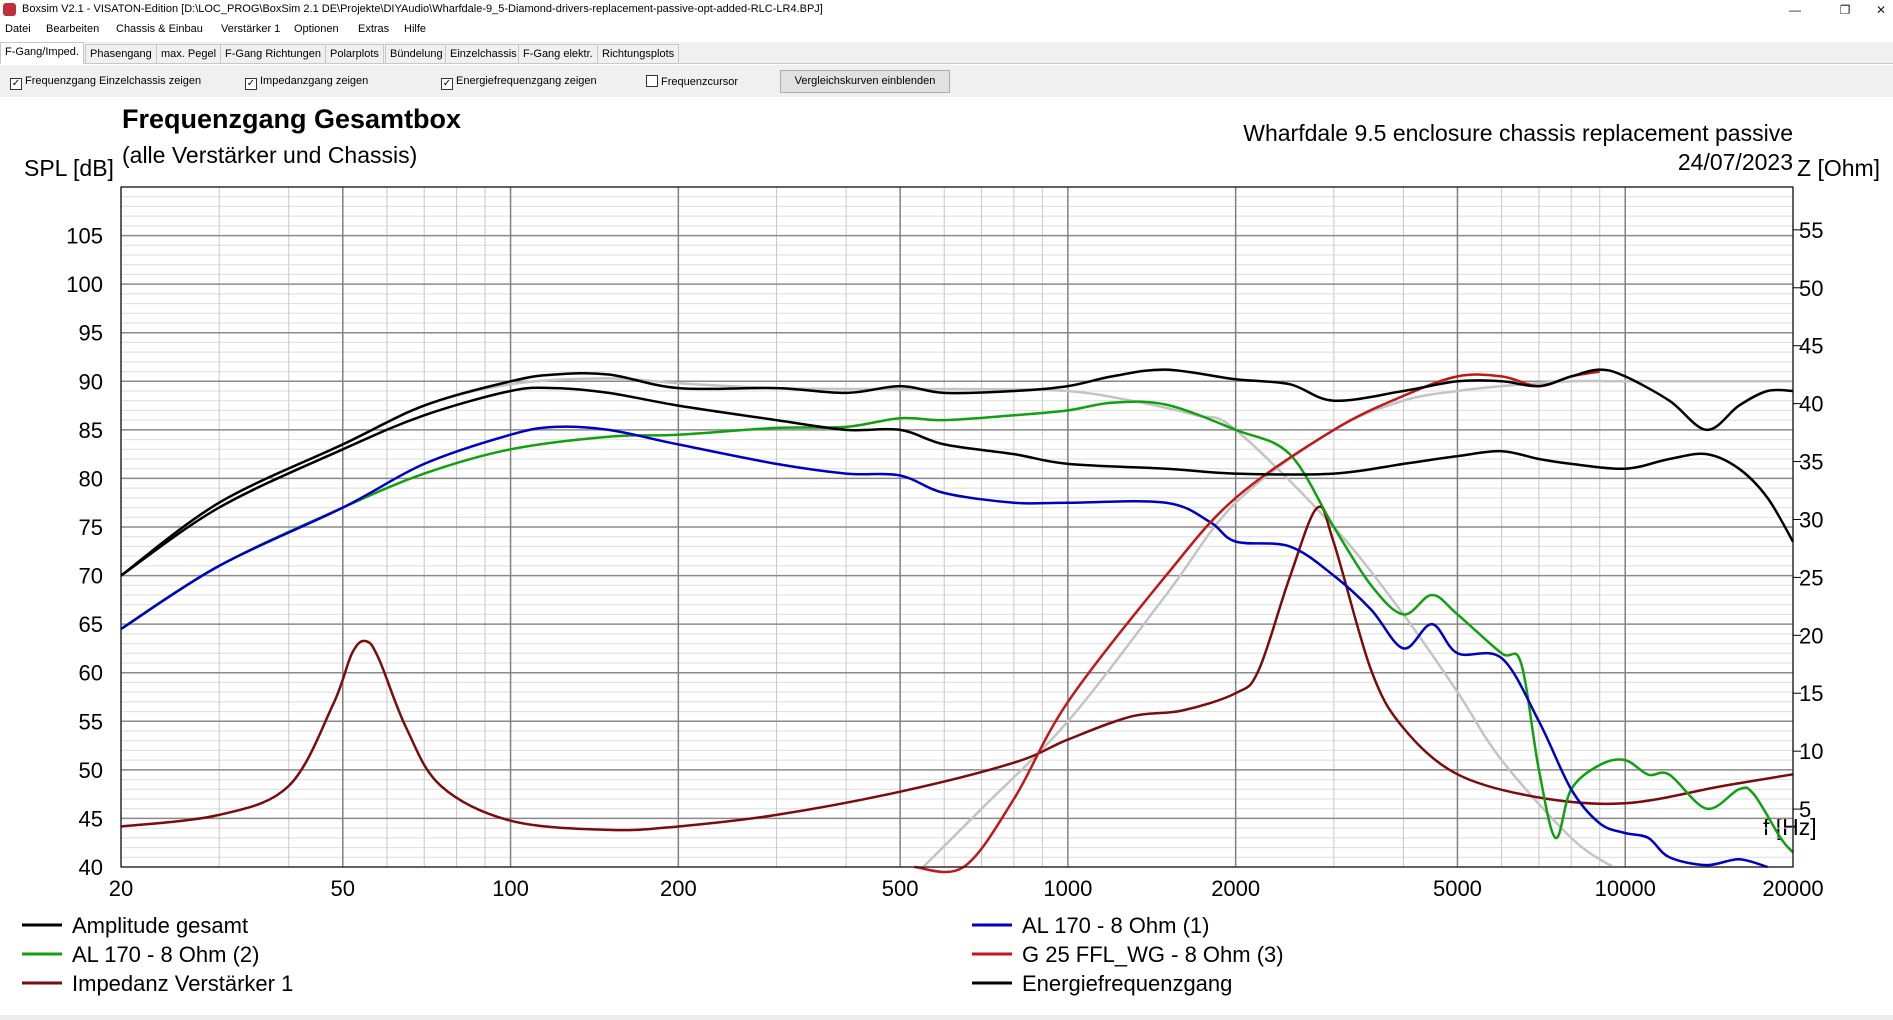 The image size is (1893, 1020). Describe the element at coordinates (91, 818) in the screenshot. I see `y-tick-label: 45` at that location.